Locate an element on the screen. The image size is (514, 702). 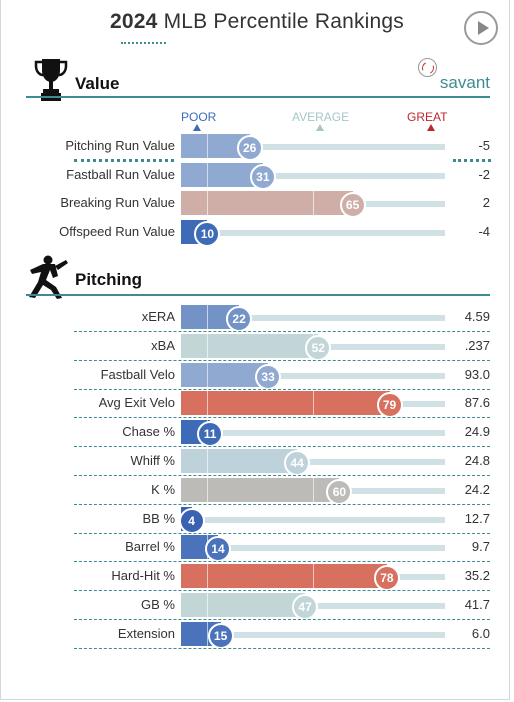
metric-row: BB % 4 12.7 is located at coordinates (257, 520).